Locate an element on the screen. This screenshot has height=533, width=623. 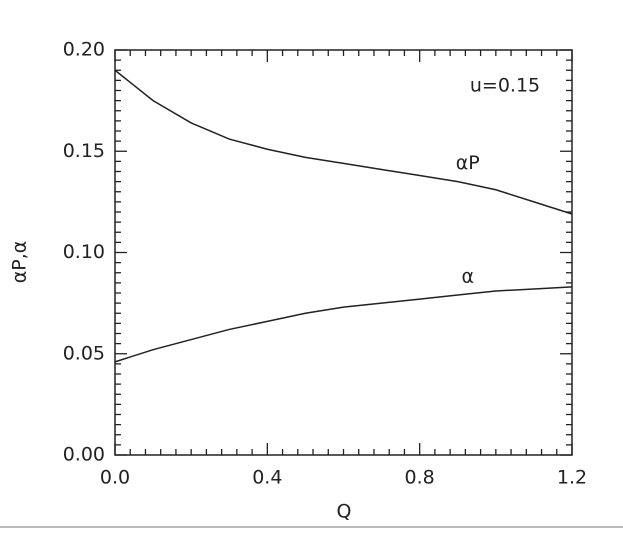
annotation: u=0.15 is located at coordinates (505, 86).